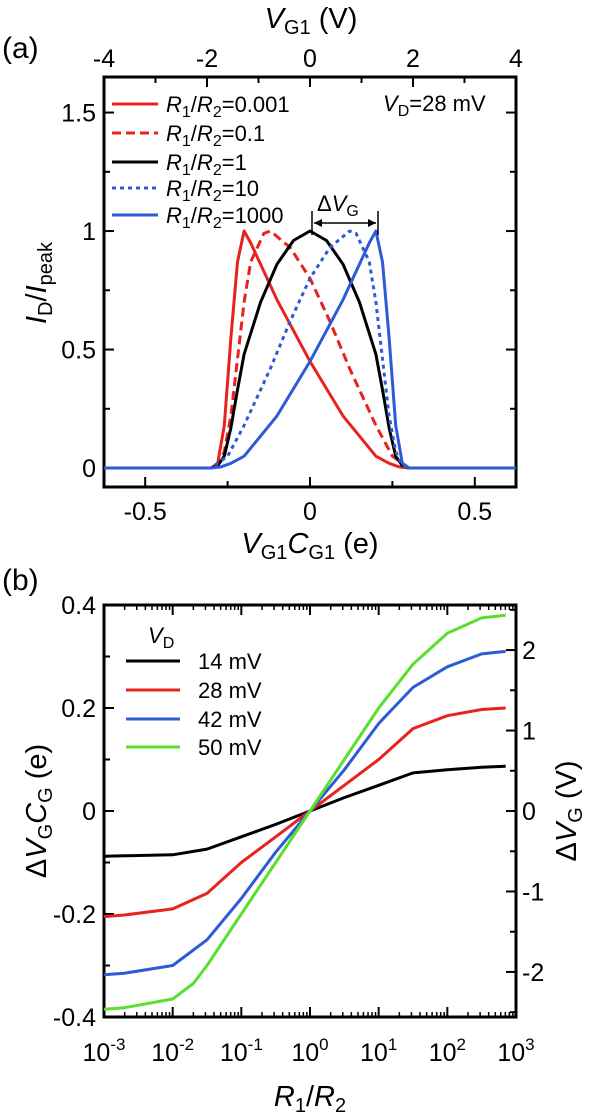  Describe the element at coordinates (104, 1051) in the screenshot. I see `x-tick-label: 10⁻³` at that location.